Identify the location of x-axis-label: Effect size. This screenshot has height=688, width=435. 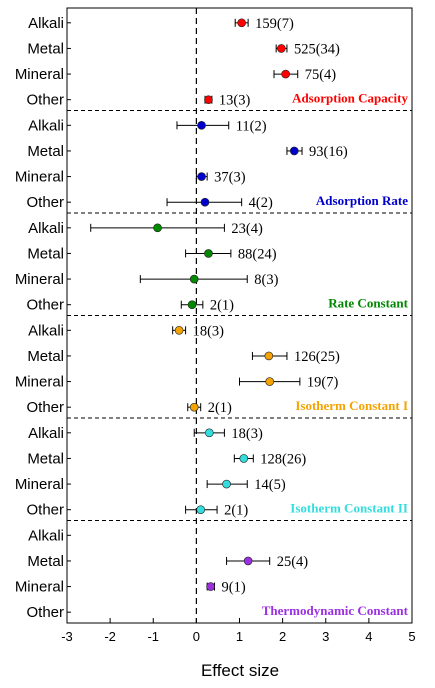
(240, 670).